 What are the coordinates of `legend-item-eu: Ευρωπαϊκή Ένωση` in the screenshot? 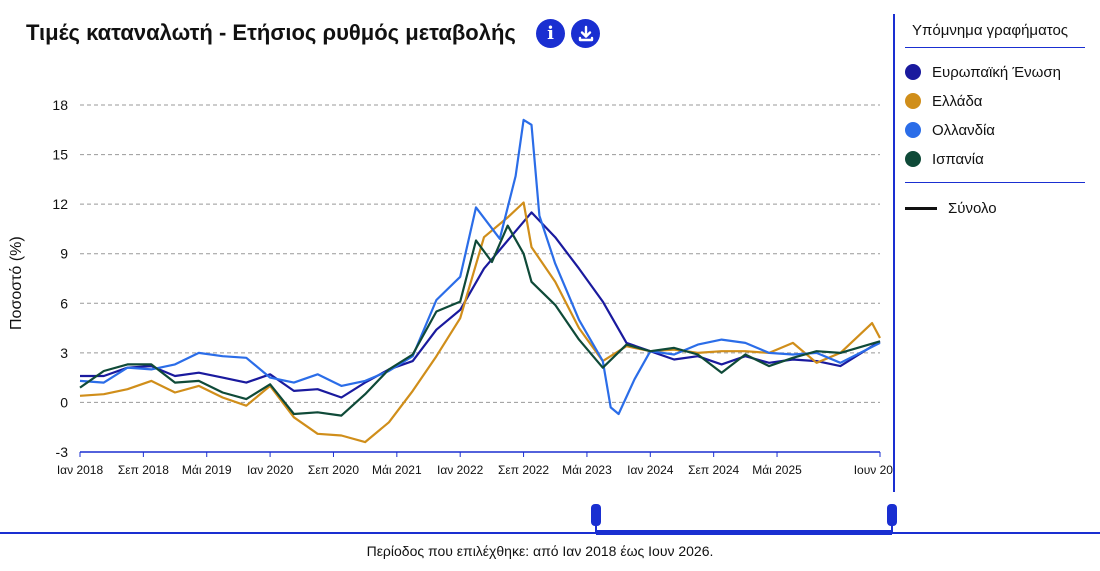 It's located at (983, 72).